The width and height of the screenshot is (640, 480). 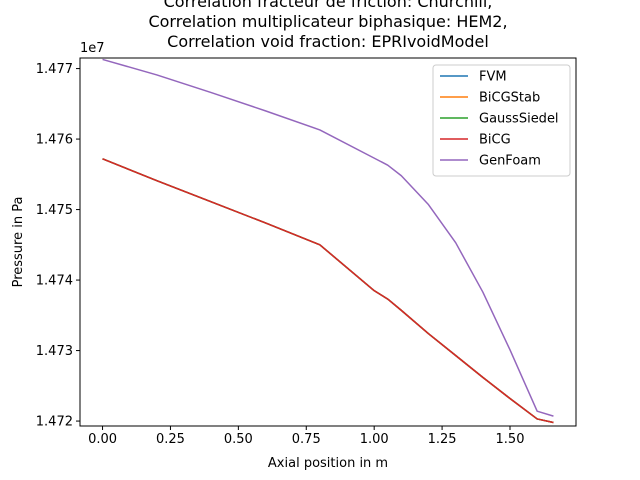 I want to click on x-tick-label: 0.25, so click(x=170, y=439).